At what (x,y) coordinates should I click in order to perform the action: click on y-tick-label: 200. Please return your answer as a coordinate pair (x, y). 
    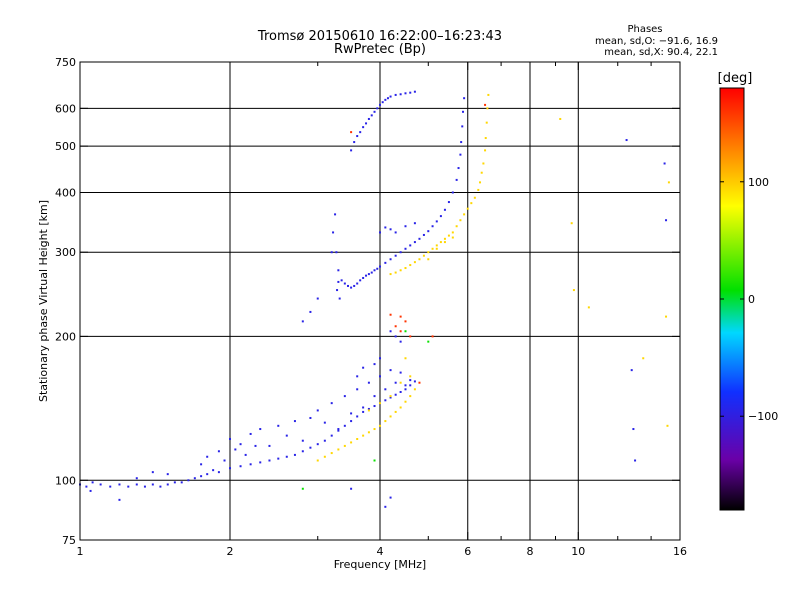
    Looking at the image, I should click on (65, 336).